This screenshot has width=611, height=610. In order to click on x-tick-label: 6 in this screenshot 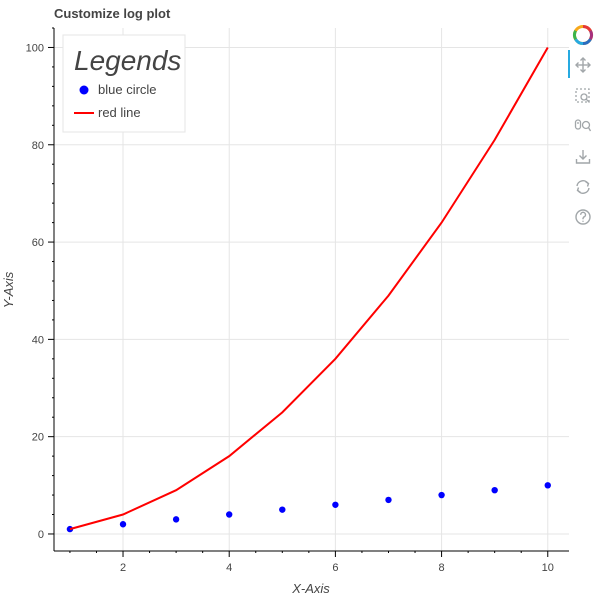, I will do `click(335, 568)`.